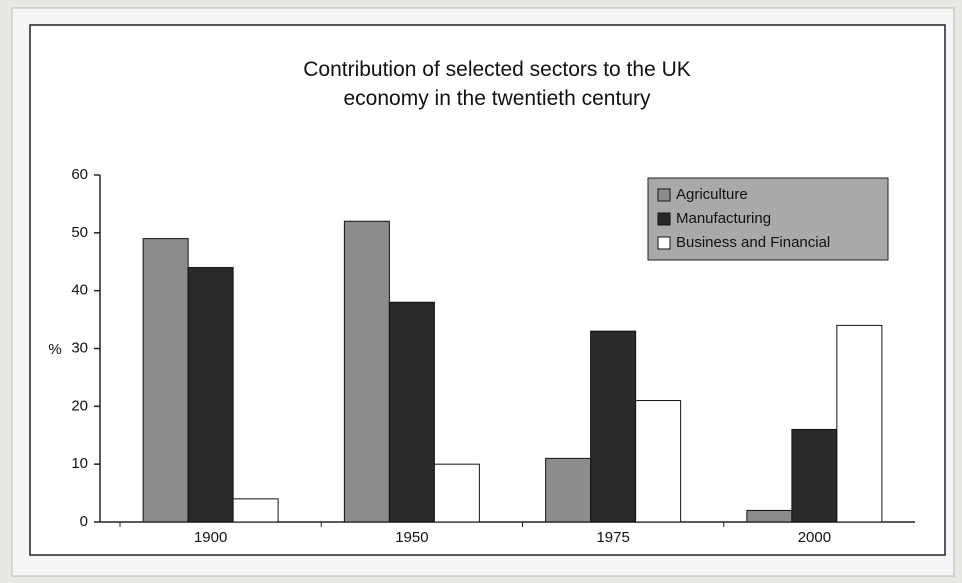 Image resolution: width=962 pixels, height=583 pixels. I want to click on y-axis-label: %, so click(54, 349).